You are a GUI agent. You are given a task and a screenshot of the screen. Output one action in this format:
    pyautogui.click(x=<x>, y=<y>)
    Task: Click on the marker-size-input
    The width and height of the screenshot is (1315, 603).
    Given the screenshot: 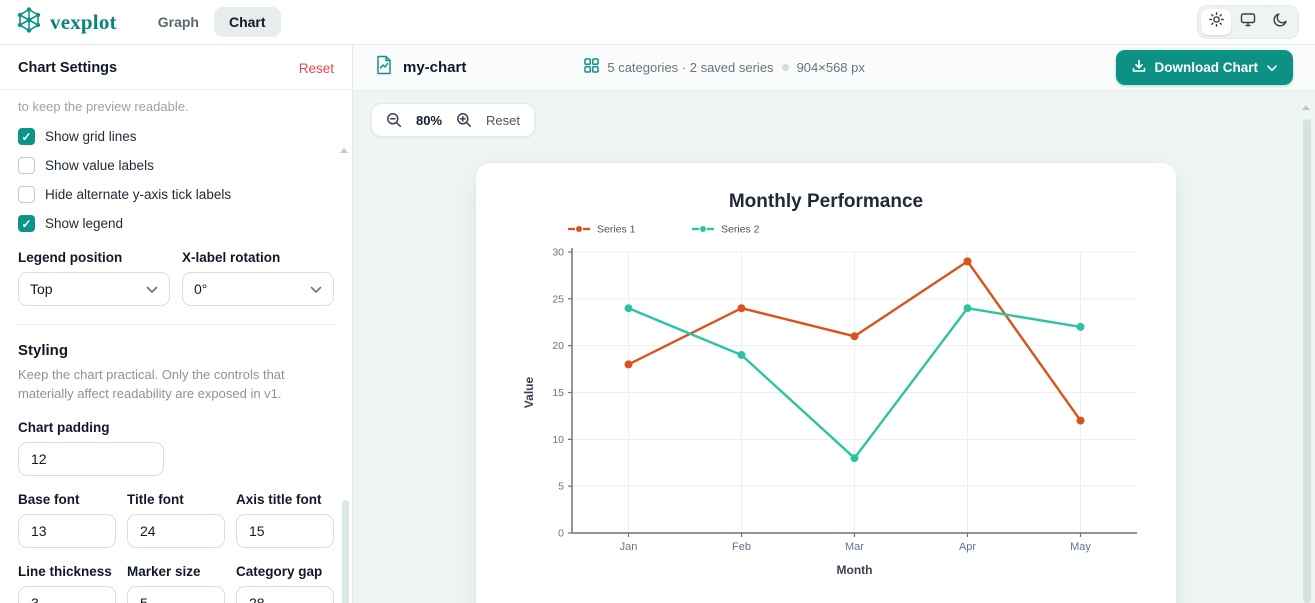 What is the action you would take?
    pyautogui.click(x=176, y=594)
    